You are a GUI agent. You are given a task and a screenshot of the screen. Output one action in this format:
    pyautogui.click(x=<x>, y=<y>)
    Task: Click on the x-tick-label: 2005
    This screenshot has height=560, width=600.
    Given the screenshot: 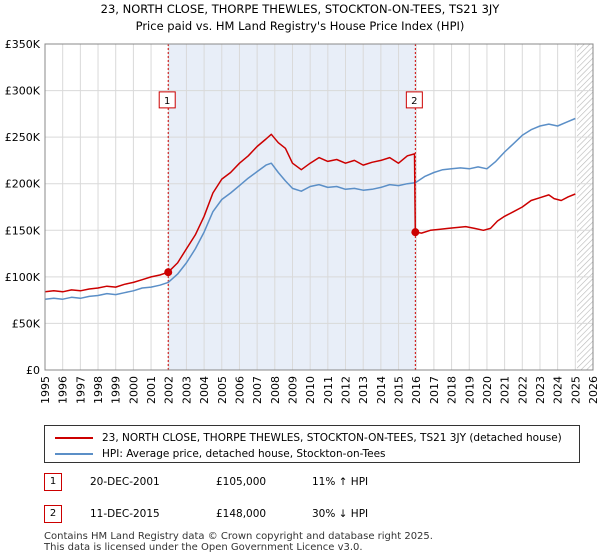 What is the action you would take?
    pyautogui.click(x=222, y=390)
    